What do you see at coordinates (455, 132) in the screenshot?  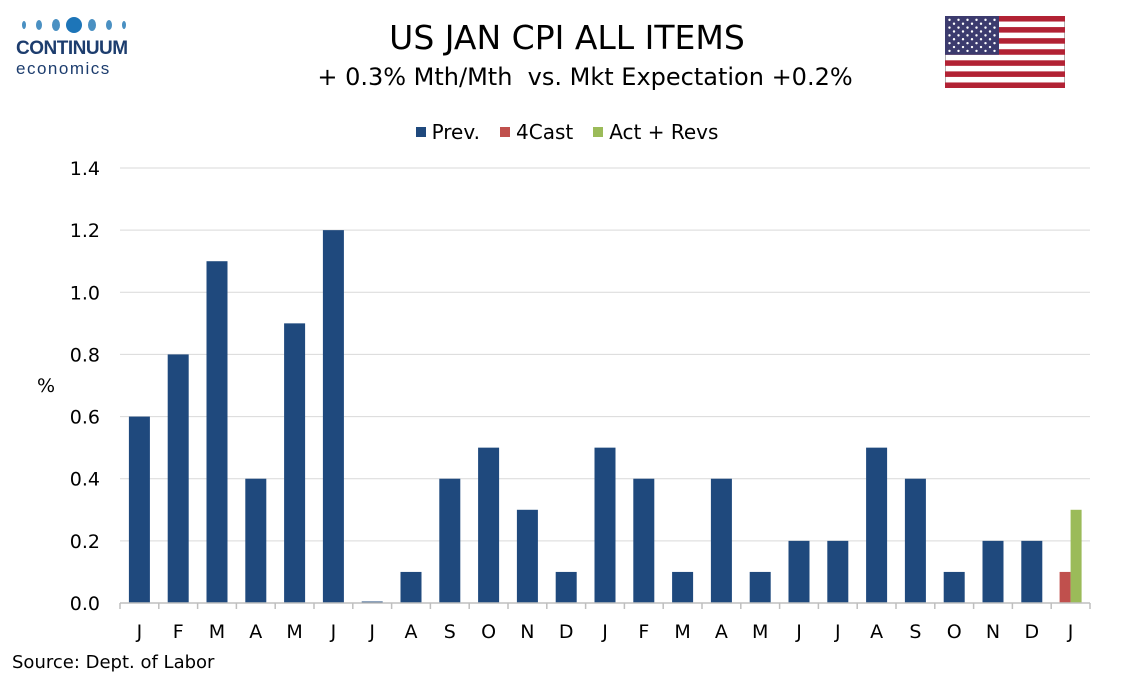 I see `legend-label: Prev.` at bounding box center [455, 132].